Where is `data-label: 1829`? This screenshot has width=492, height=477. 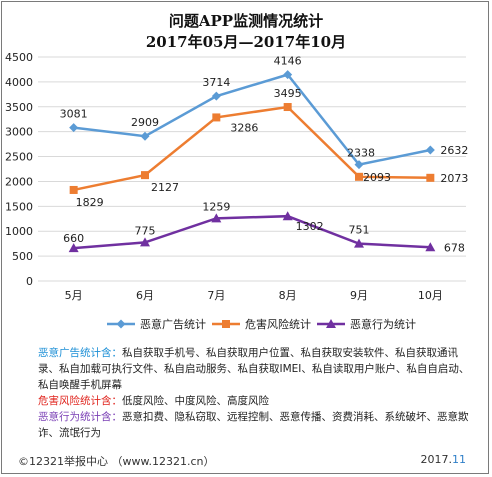 data-label: 1829 is located at coordinates (90, 202).